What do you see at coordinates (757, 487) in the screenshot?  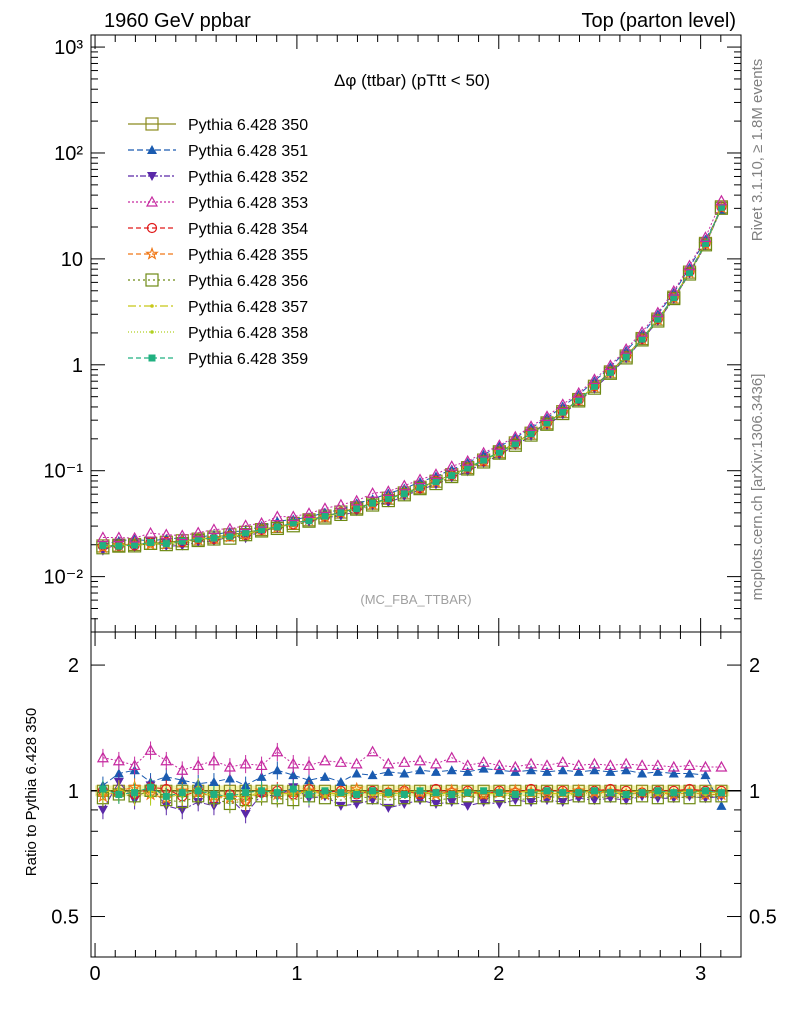 I see `mcplots-label: mcplots.cern.ch [arXiv:1306.3436]` at bounding box center [757, 487].